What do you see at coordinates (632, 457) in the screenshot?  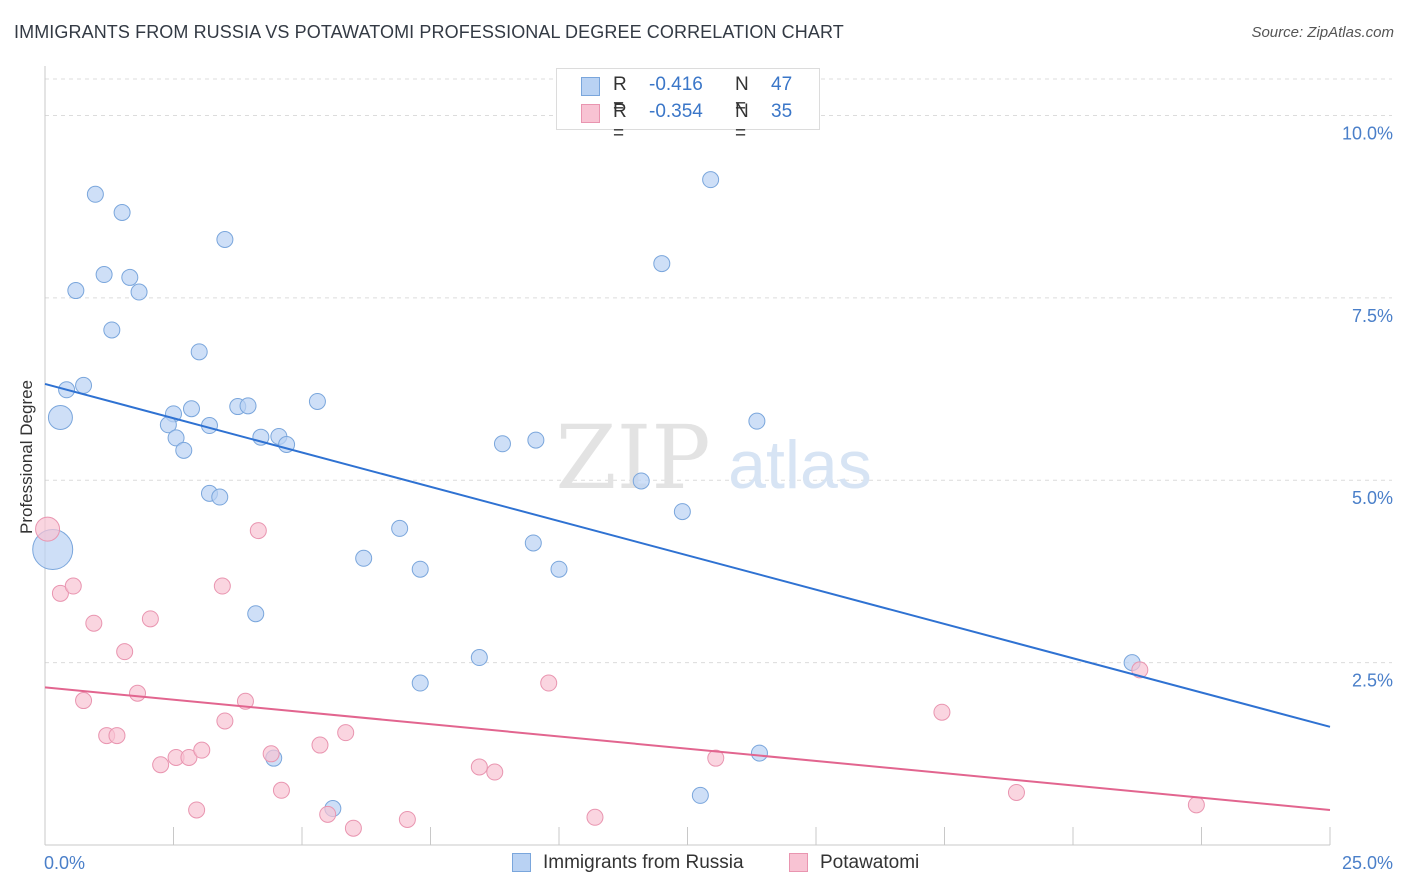 I see `watermark-zip: ZIP` at bounding box center [632, 457].